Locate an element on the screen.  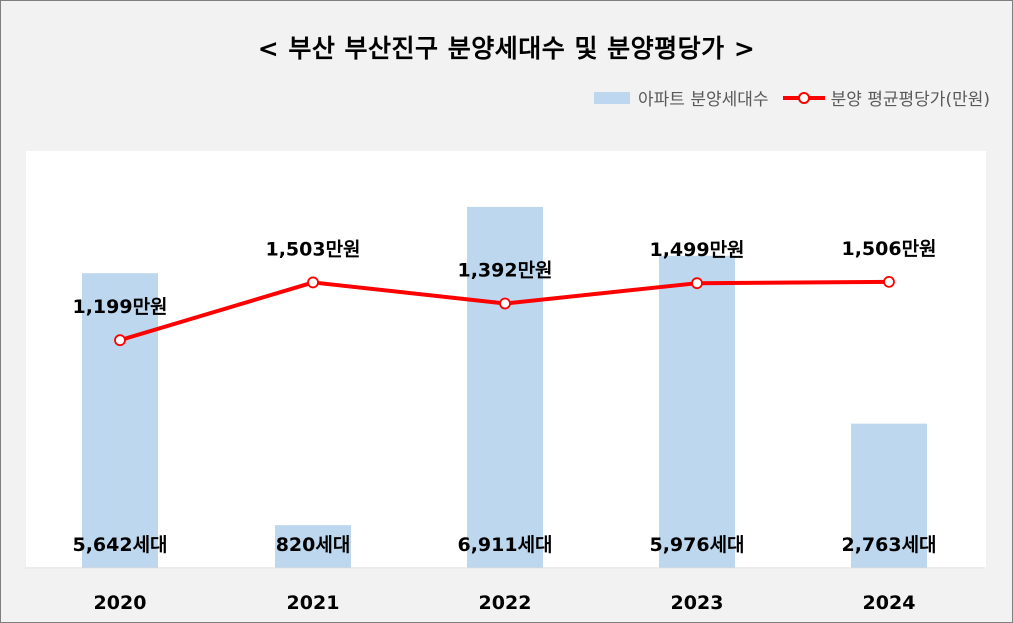
bar-data-label-2022: 6,911세대 is located at coordinates (504, 545).